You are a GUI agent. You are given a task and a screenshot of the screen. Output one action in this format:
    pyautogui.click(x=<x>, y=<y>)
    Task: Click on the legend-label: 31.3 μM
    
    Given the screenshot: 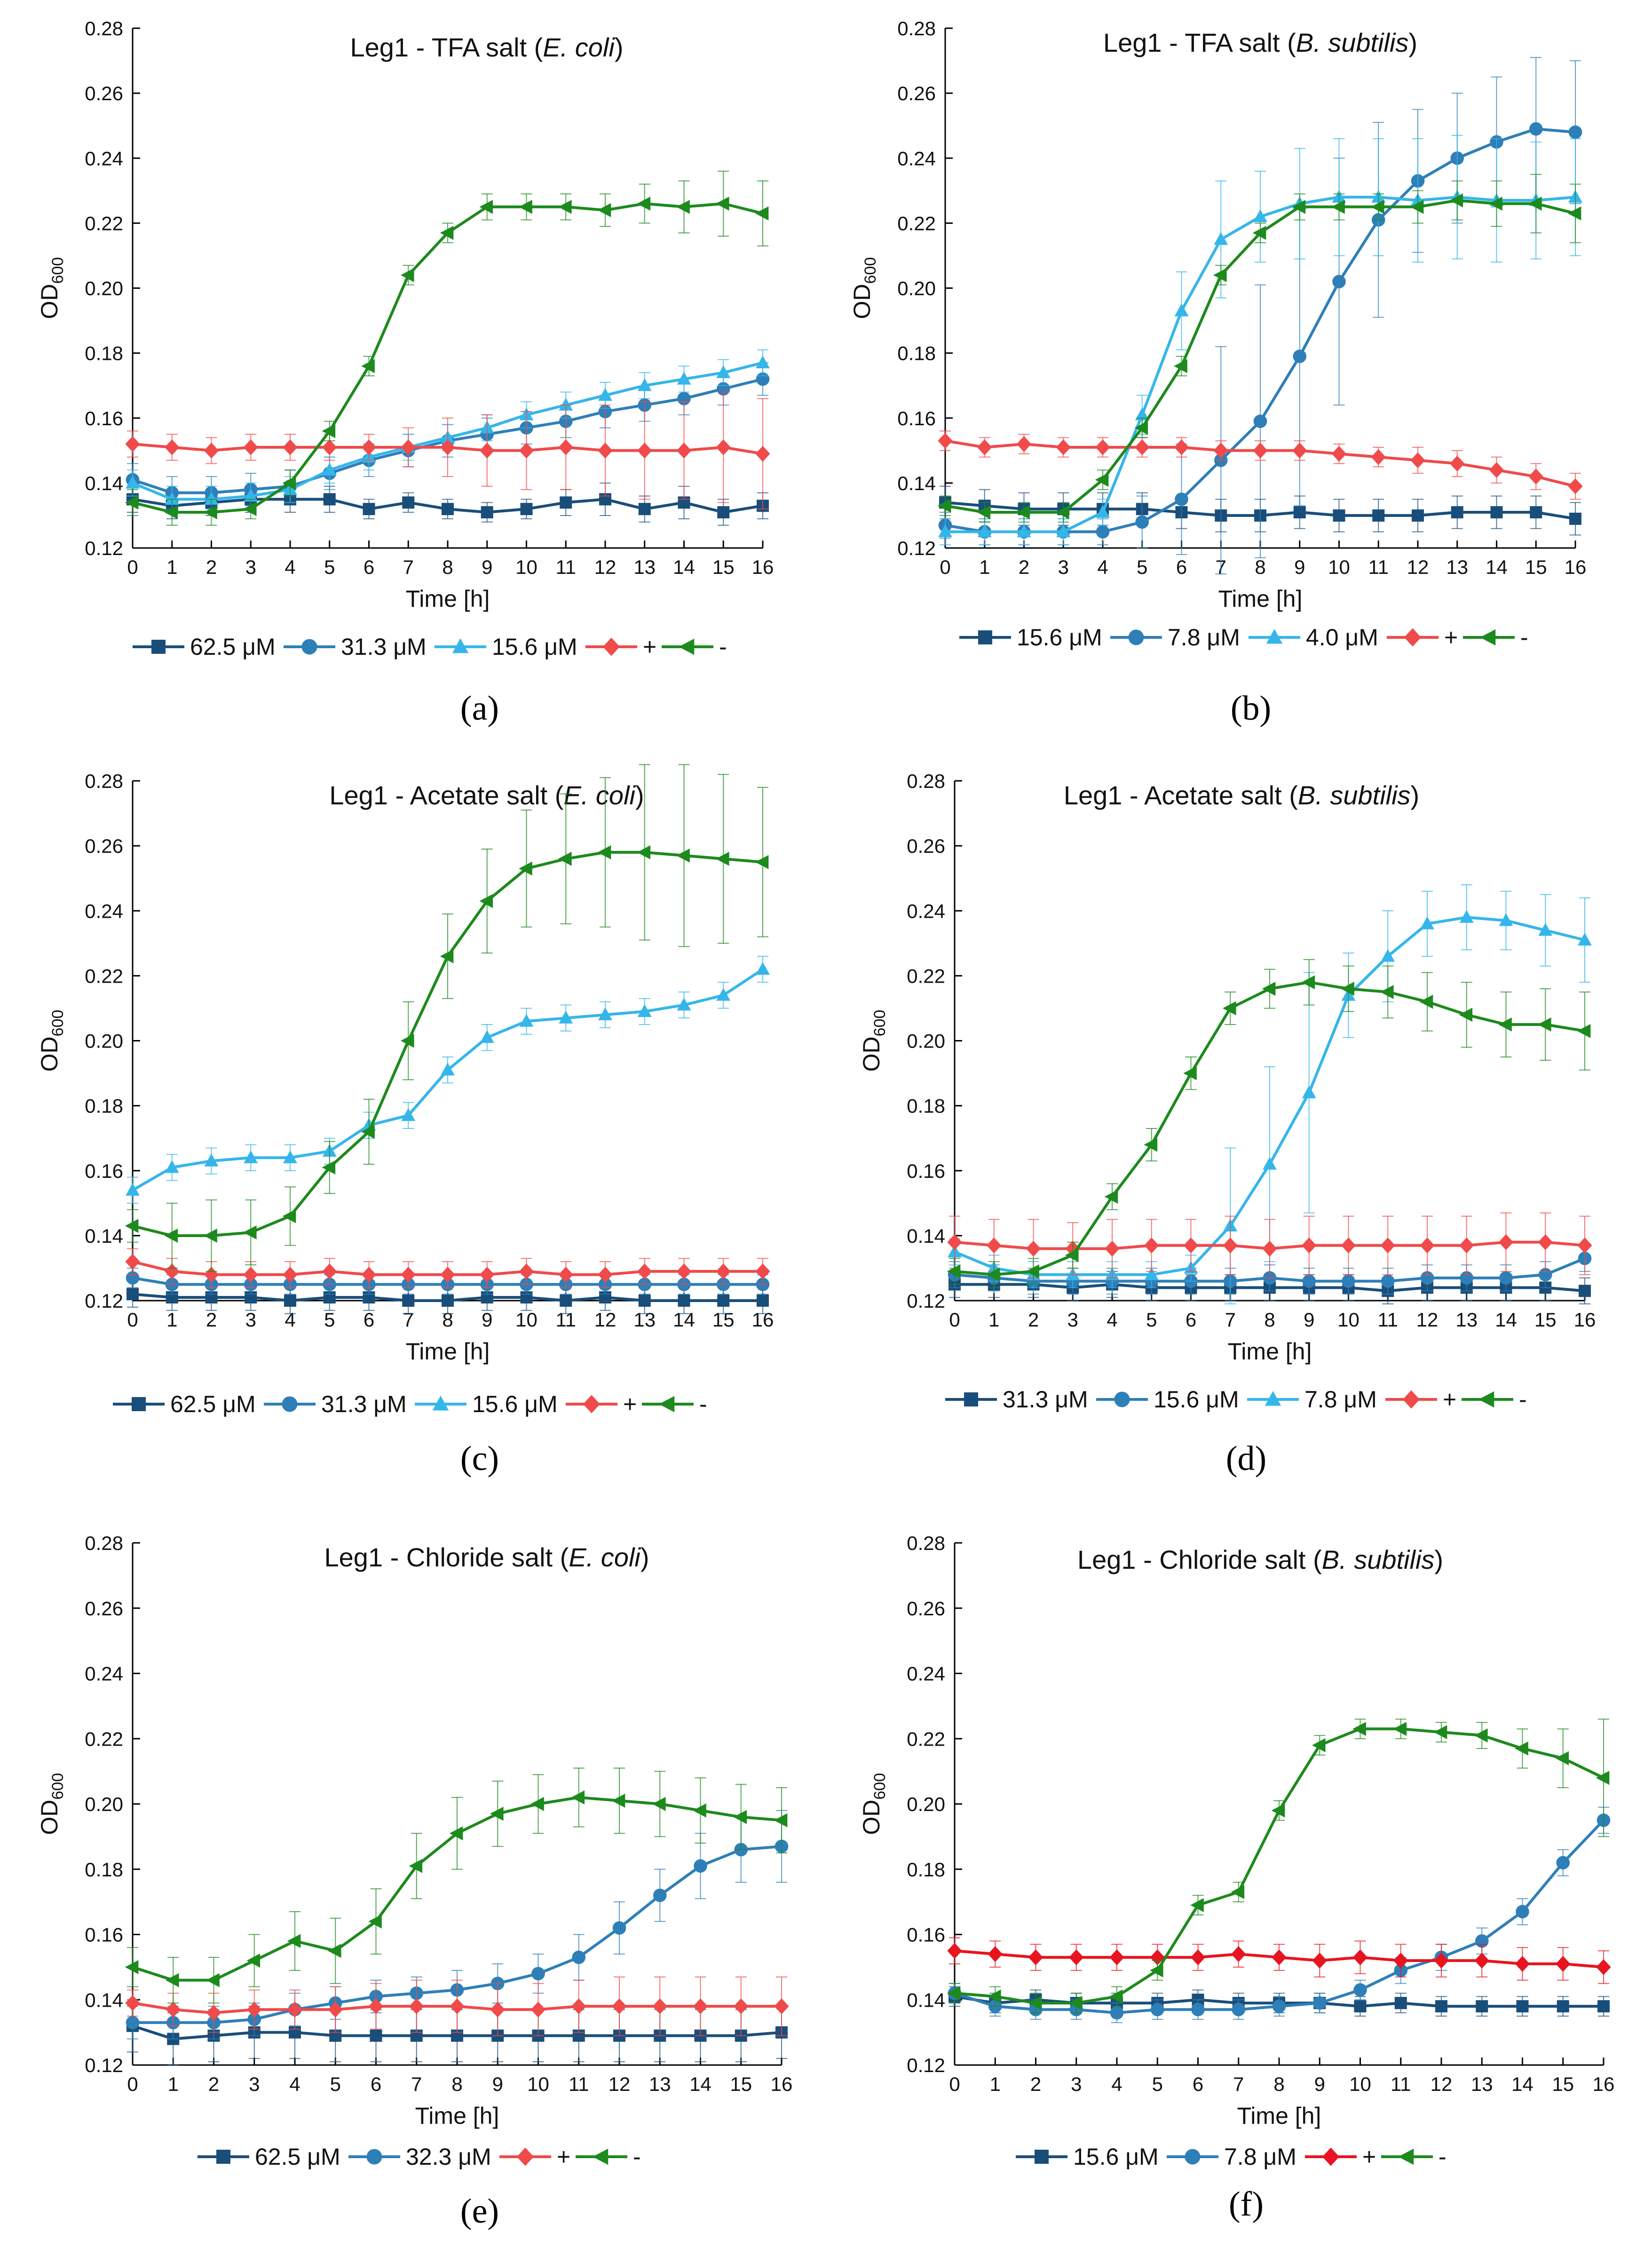 What is the action you would take?
    pyautogui.click(x=364, y=1404)
    